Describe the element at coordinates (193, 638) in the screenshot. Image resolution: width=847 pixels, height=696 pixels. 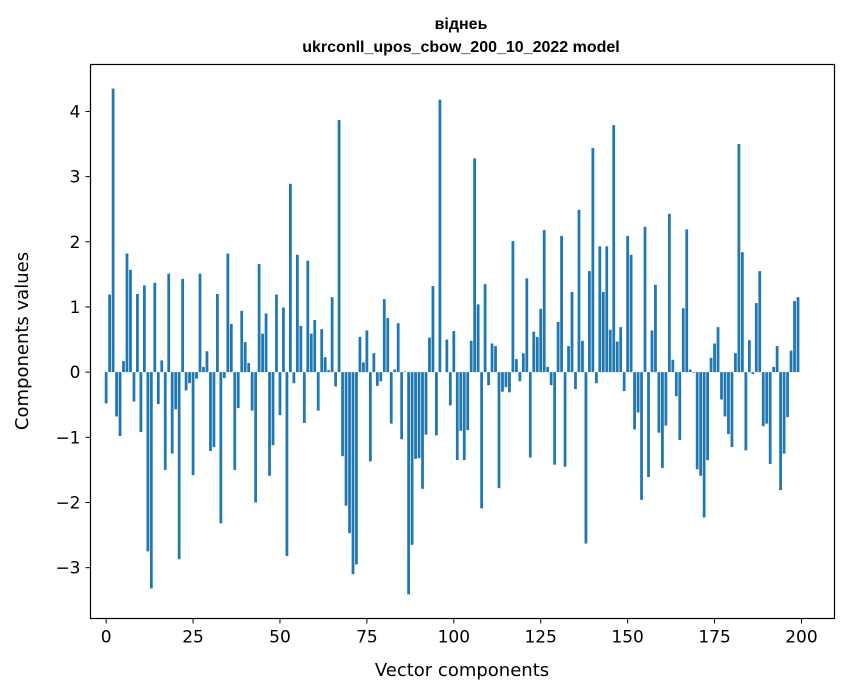
I see `x-tick-label: 25` at that location.